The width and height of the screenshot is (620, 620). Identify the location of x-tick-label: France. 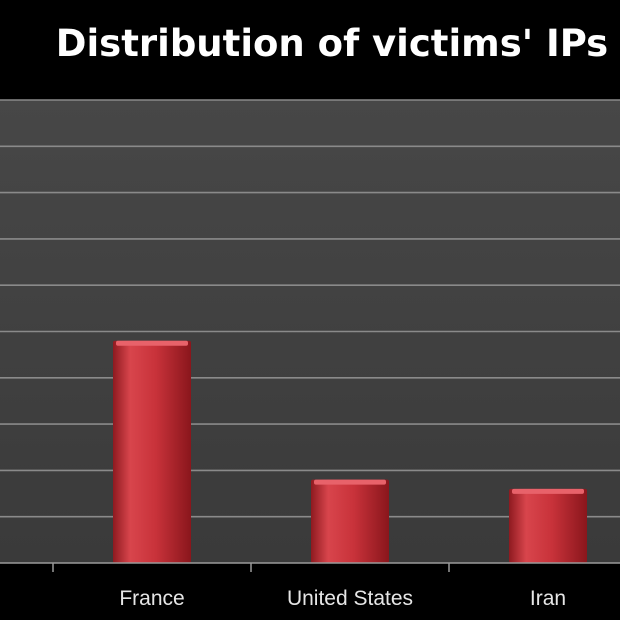
(151, 598).